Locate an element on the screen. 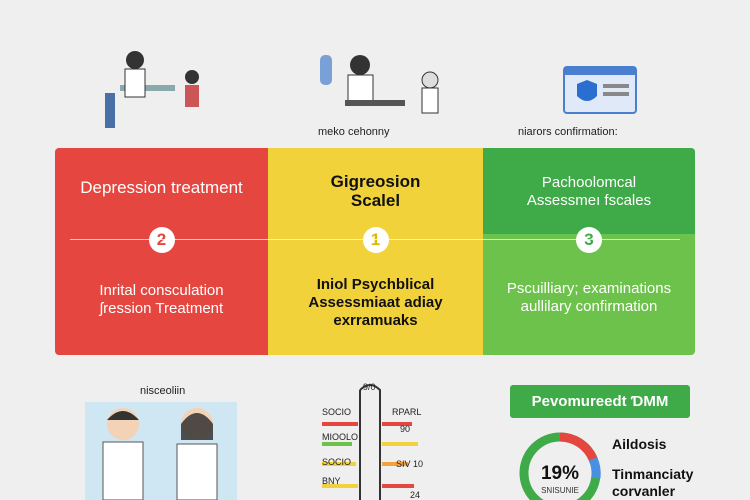 This screenshot has width=750, height=500. text-line: exrramuaks is located at coordinates (375, 320).